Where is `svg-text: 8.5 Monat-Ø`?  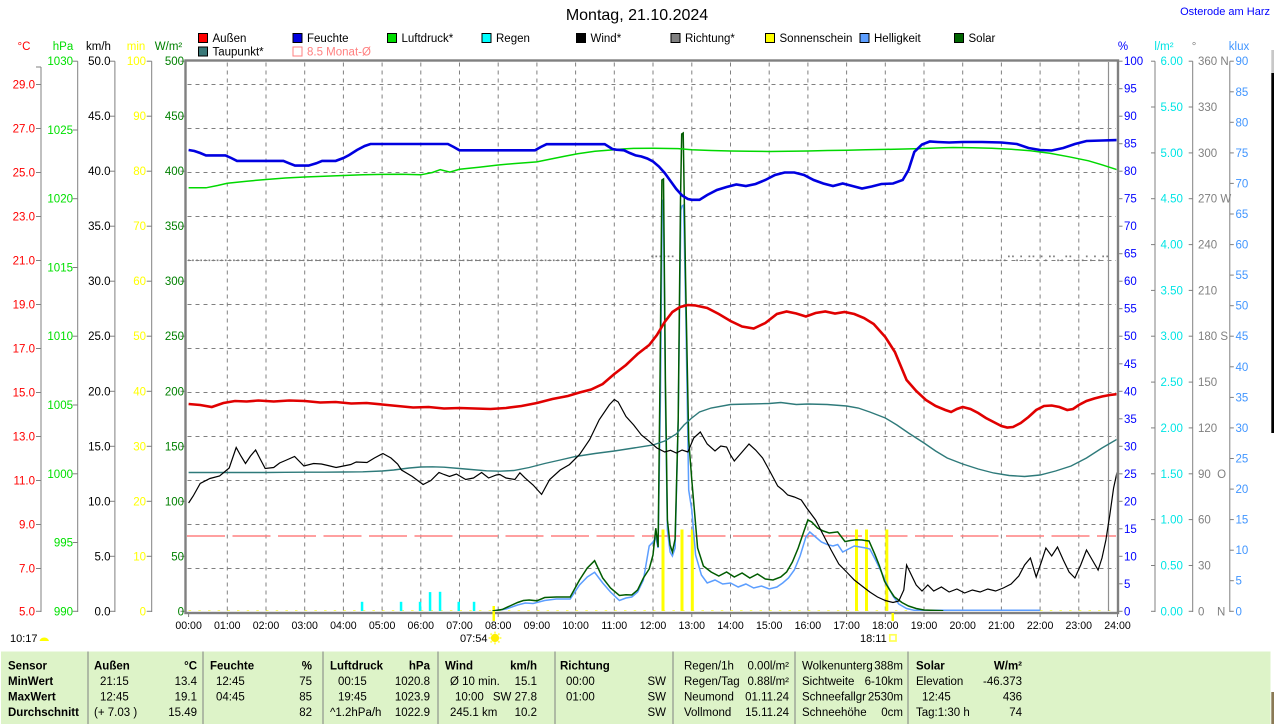
svg-text: 8.5 Monat-Ø is located at coordinates (339, 53).